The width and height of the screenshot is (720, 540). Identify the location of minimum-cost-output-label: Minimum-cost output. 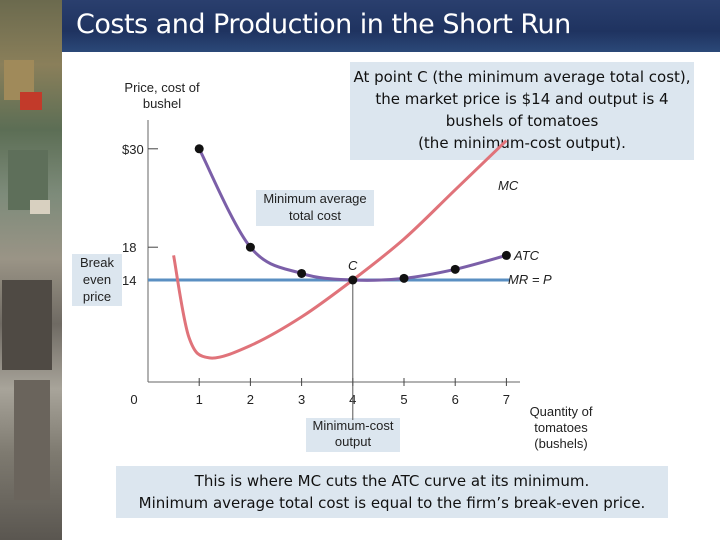
(353, 435).